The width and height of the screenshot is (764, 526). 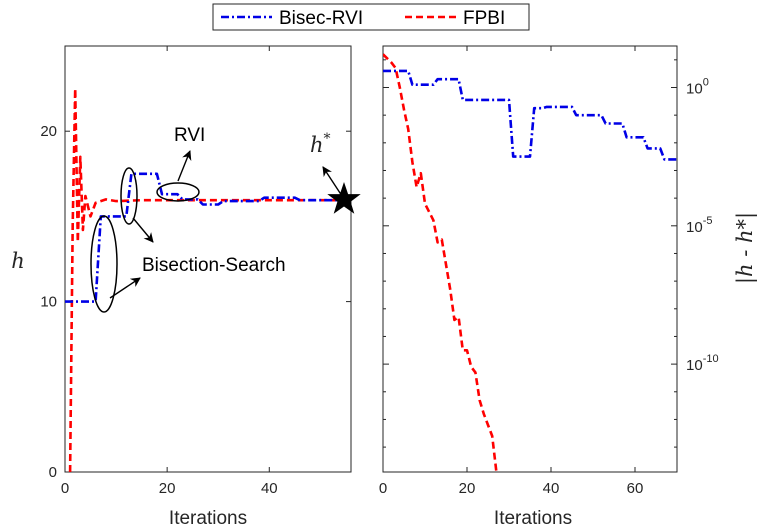 I want to click on rvi-annotation: RVI, so click(x=189, y=135).